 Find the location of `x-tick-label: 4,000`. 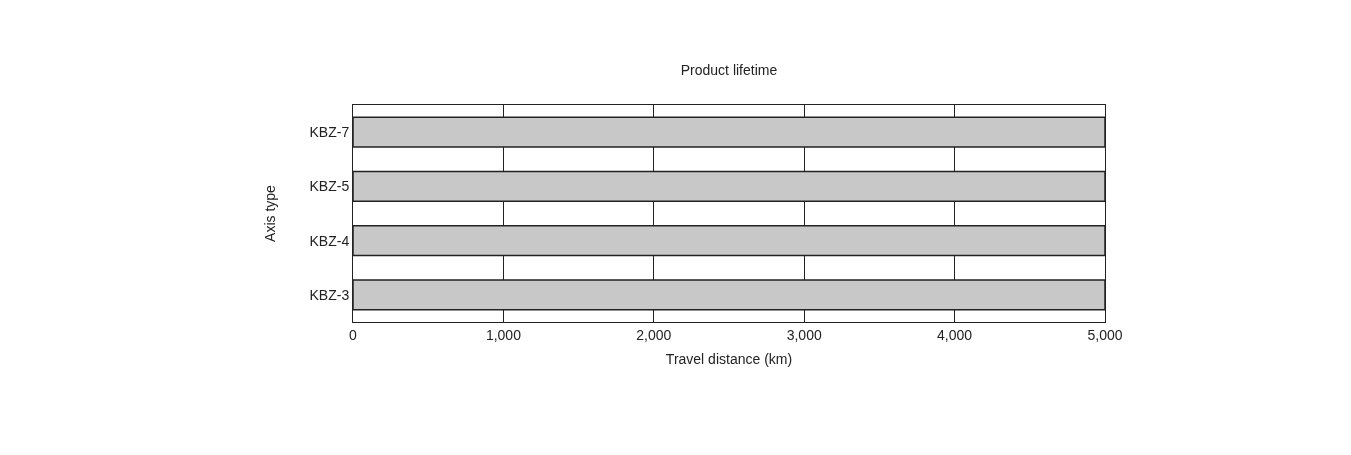

x-tick-label: 4,000 is located at coordinates (955, 334).